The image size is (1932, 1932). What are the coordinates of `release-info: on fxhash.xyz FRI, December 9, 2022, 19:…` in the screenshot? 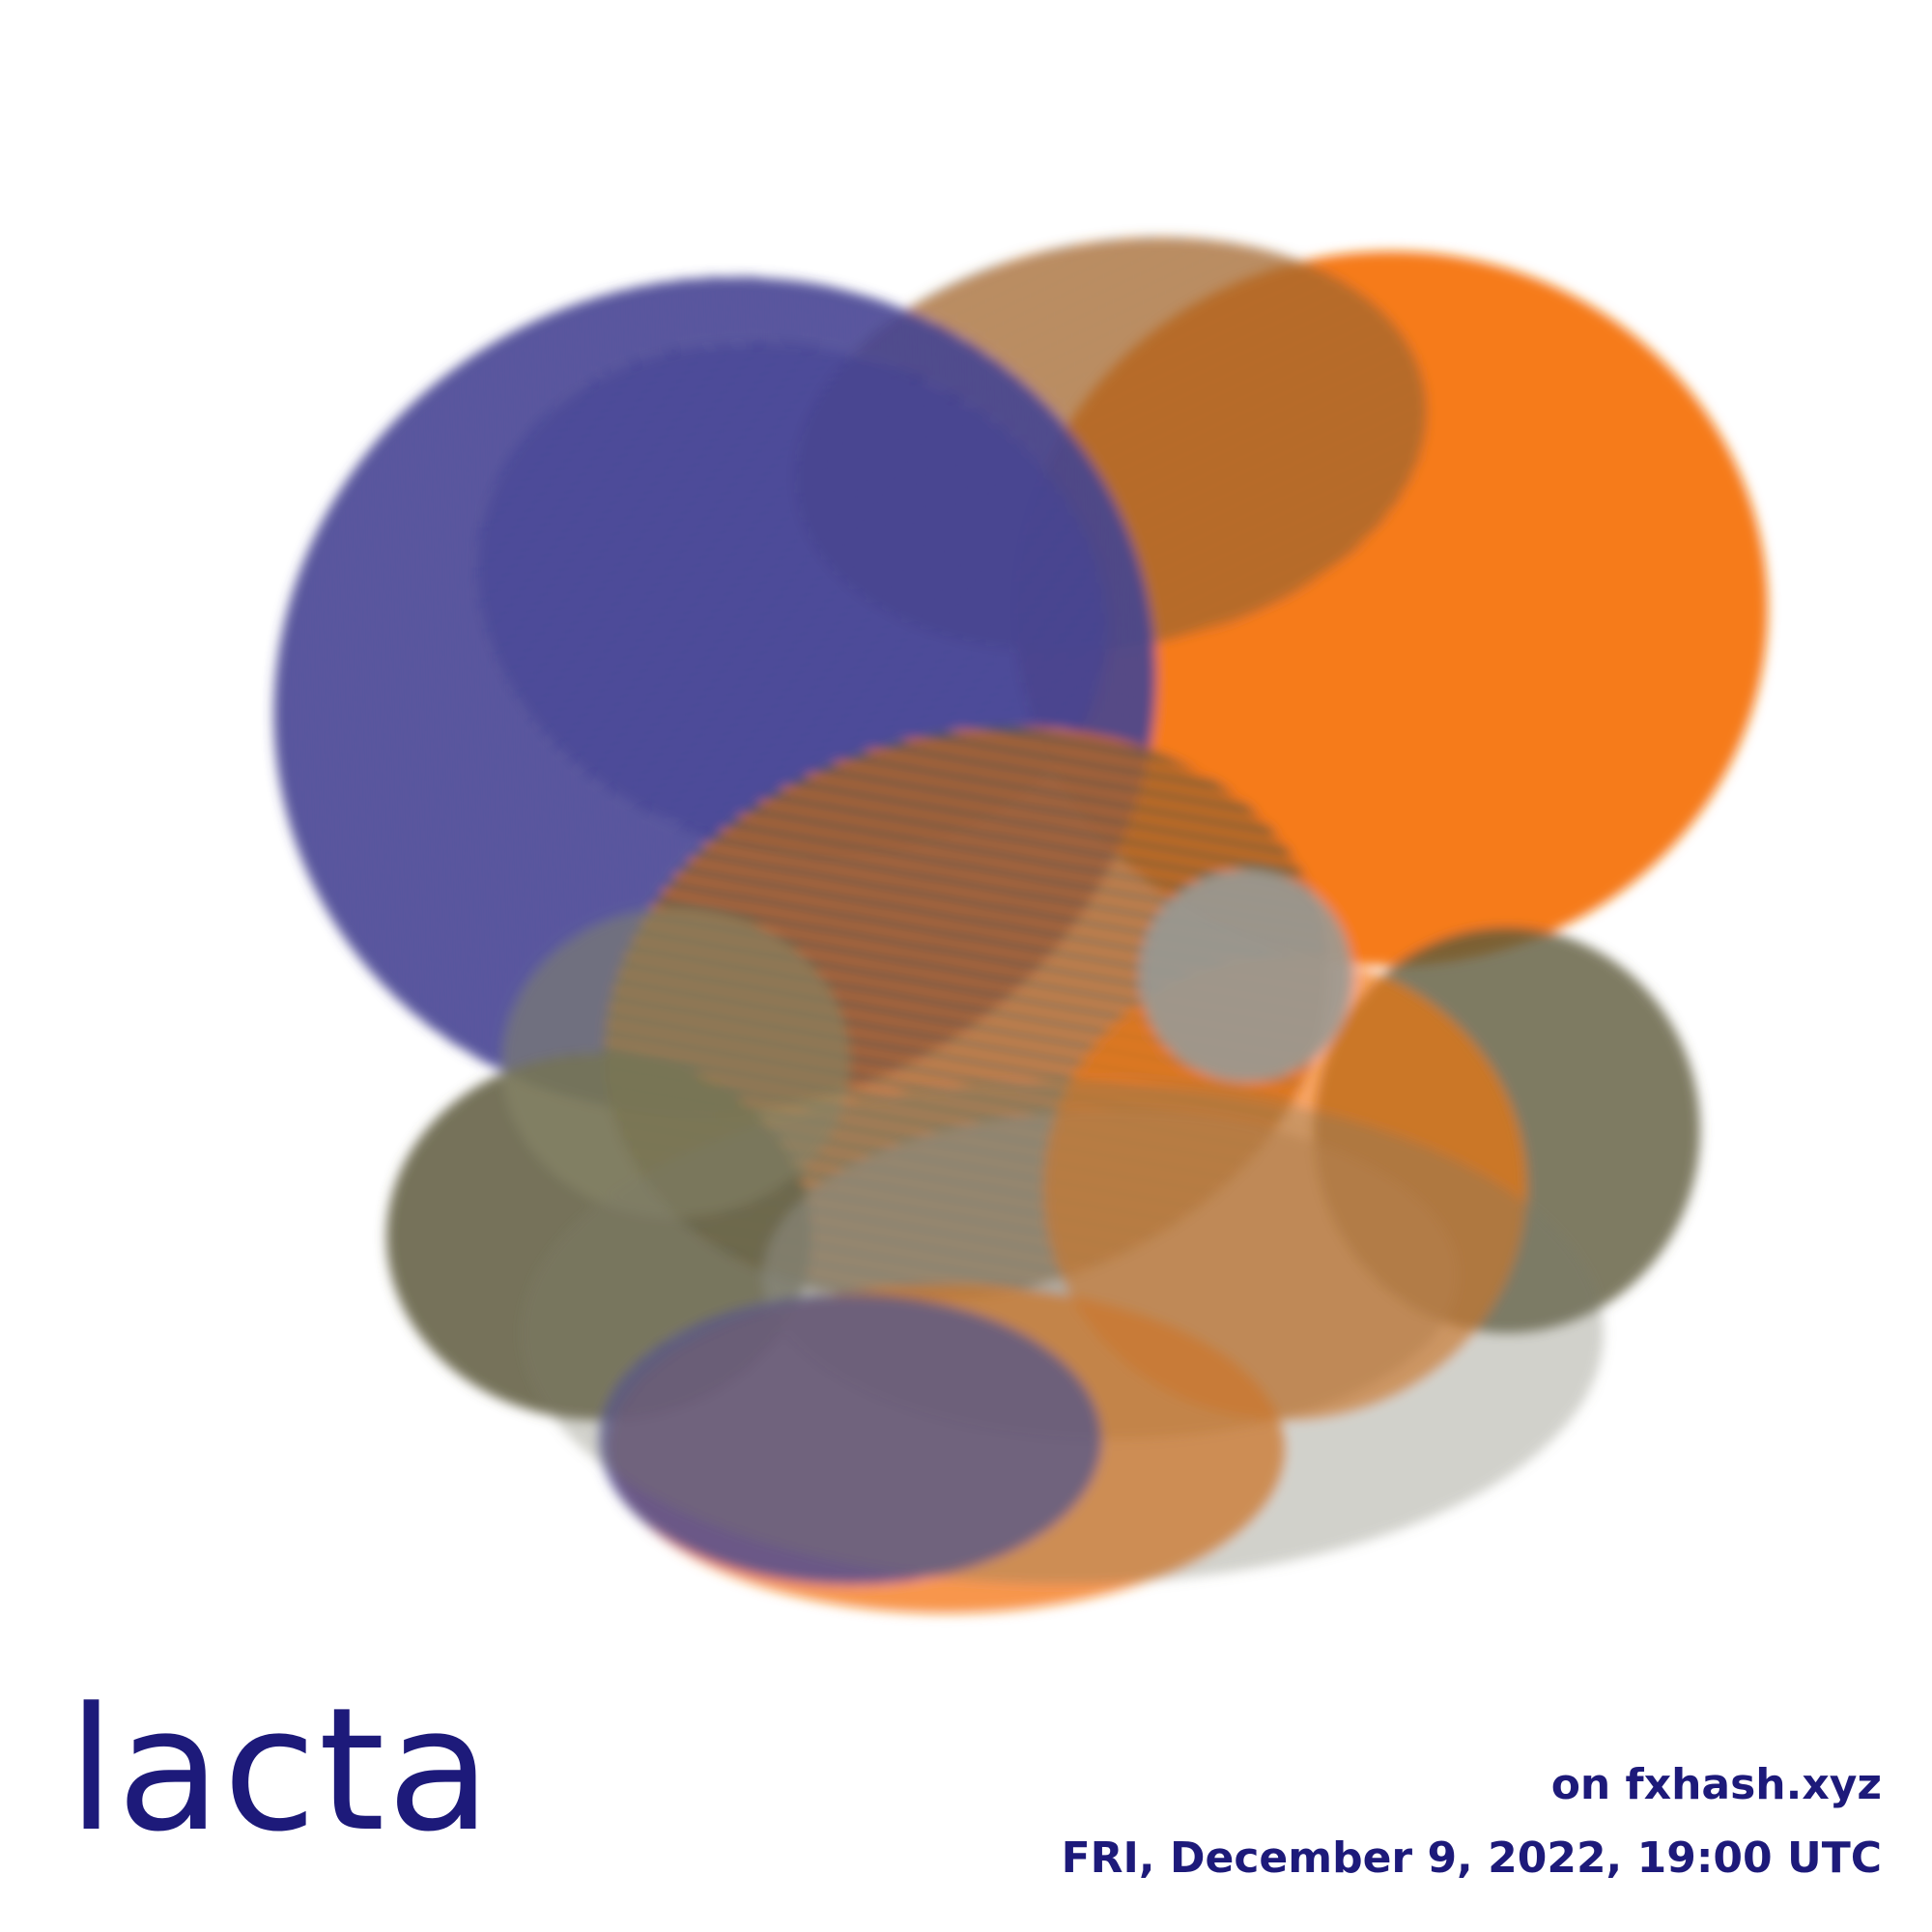 It's located at (1472, 1822).